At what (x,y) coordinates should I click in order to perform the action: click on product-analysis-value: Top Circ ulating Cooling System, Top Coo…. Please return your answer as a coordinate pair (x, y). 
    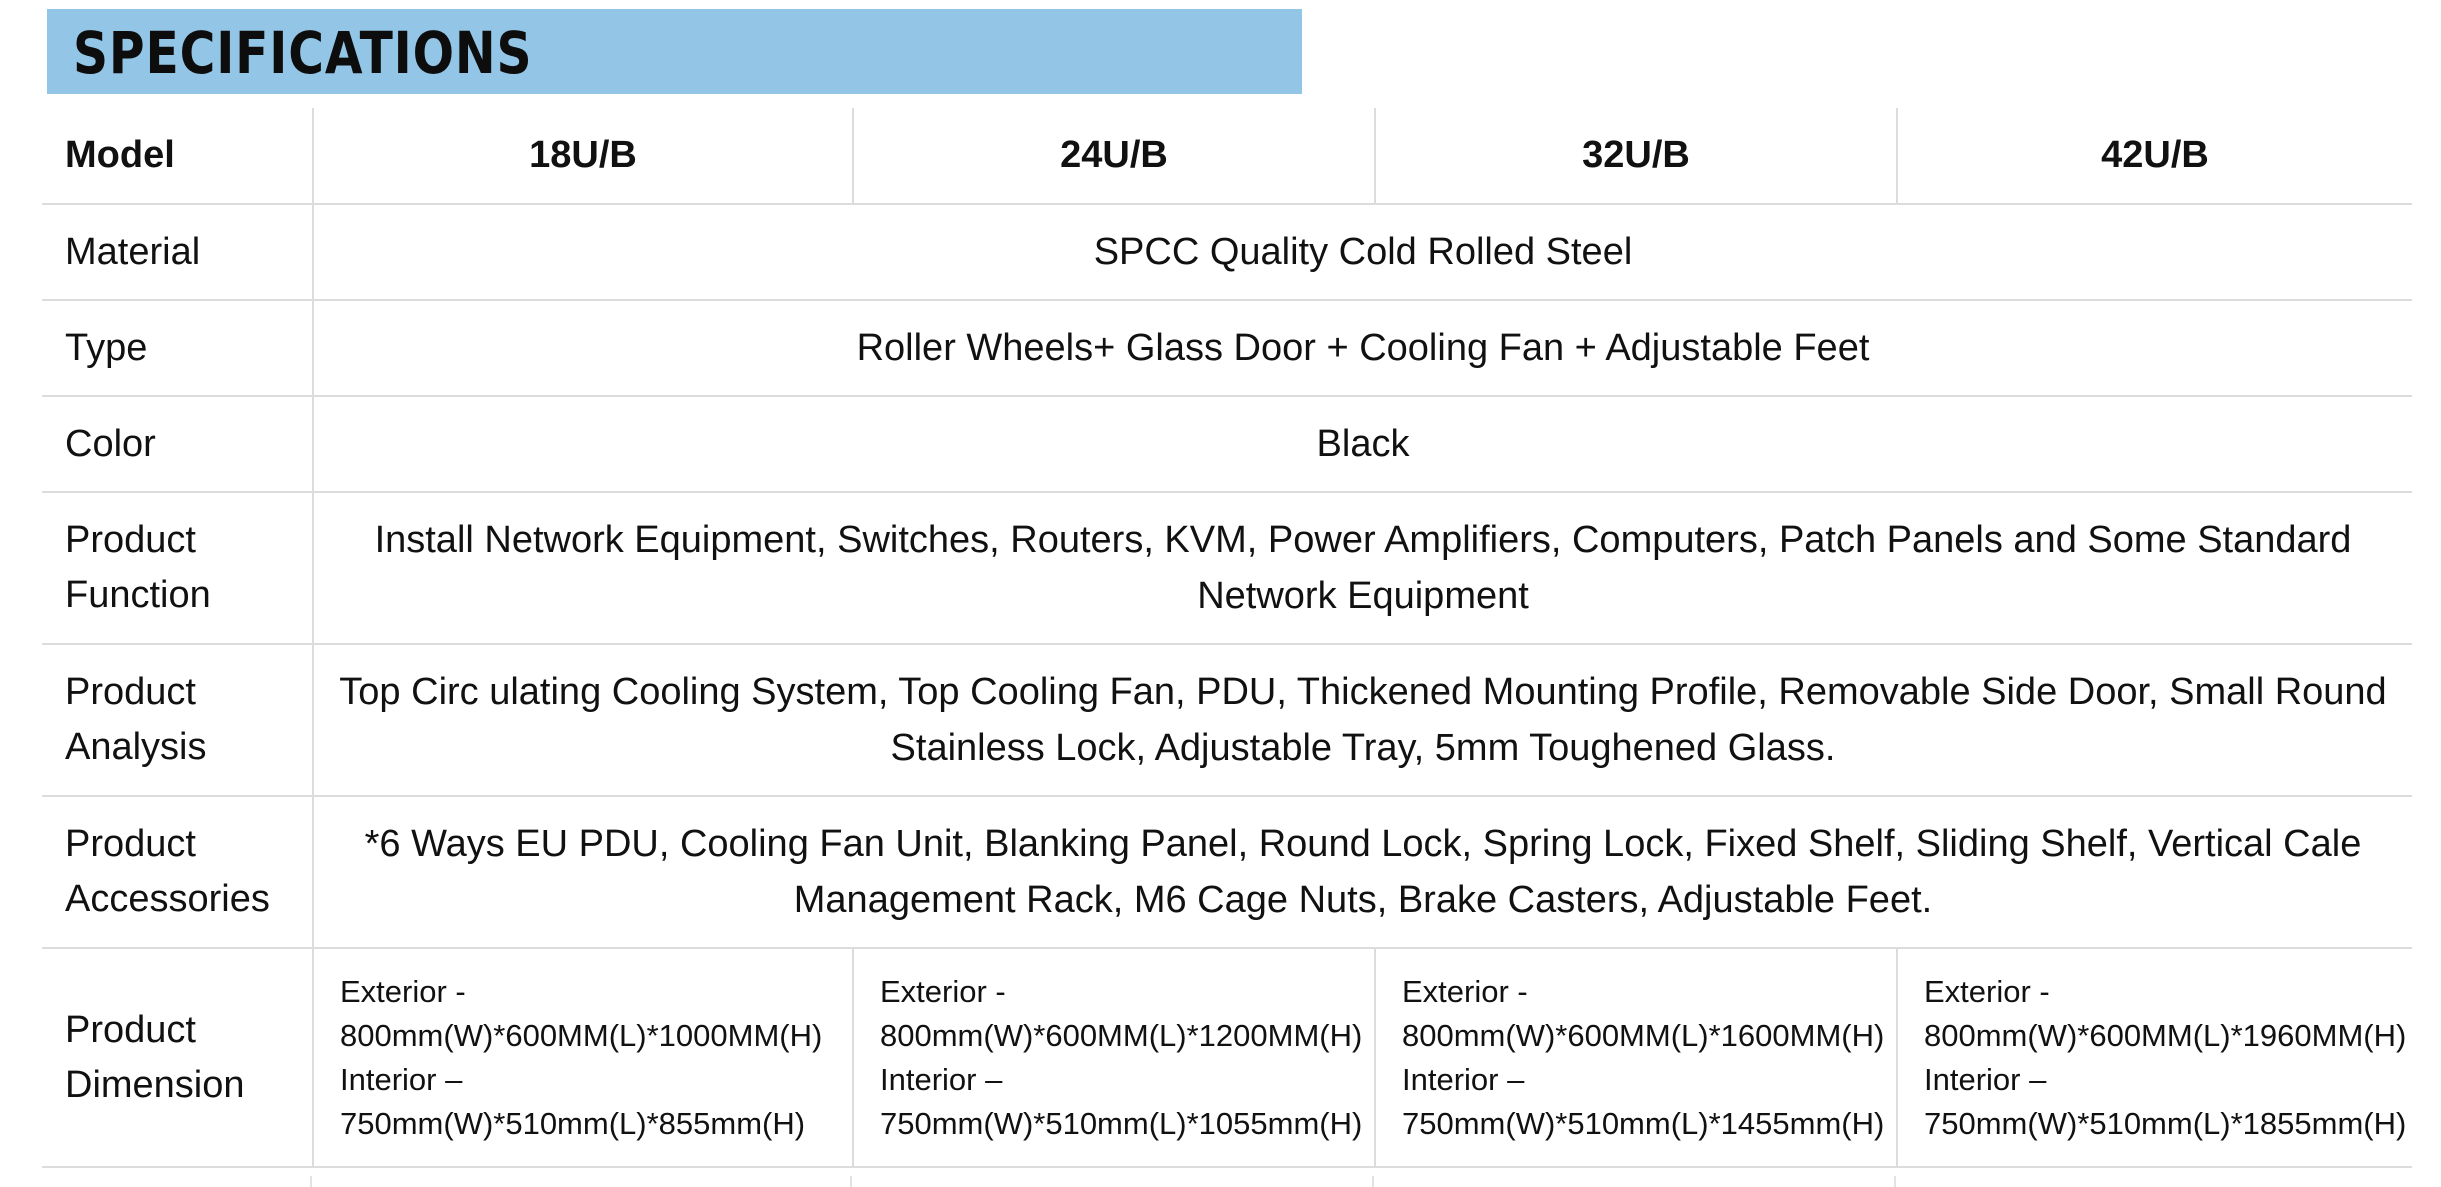
    Looking at the image, I should click on (1362, 720).